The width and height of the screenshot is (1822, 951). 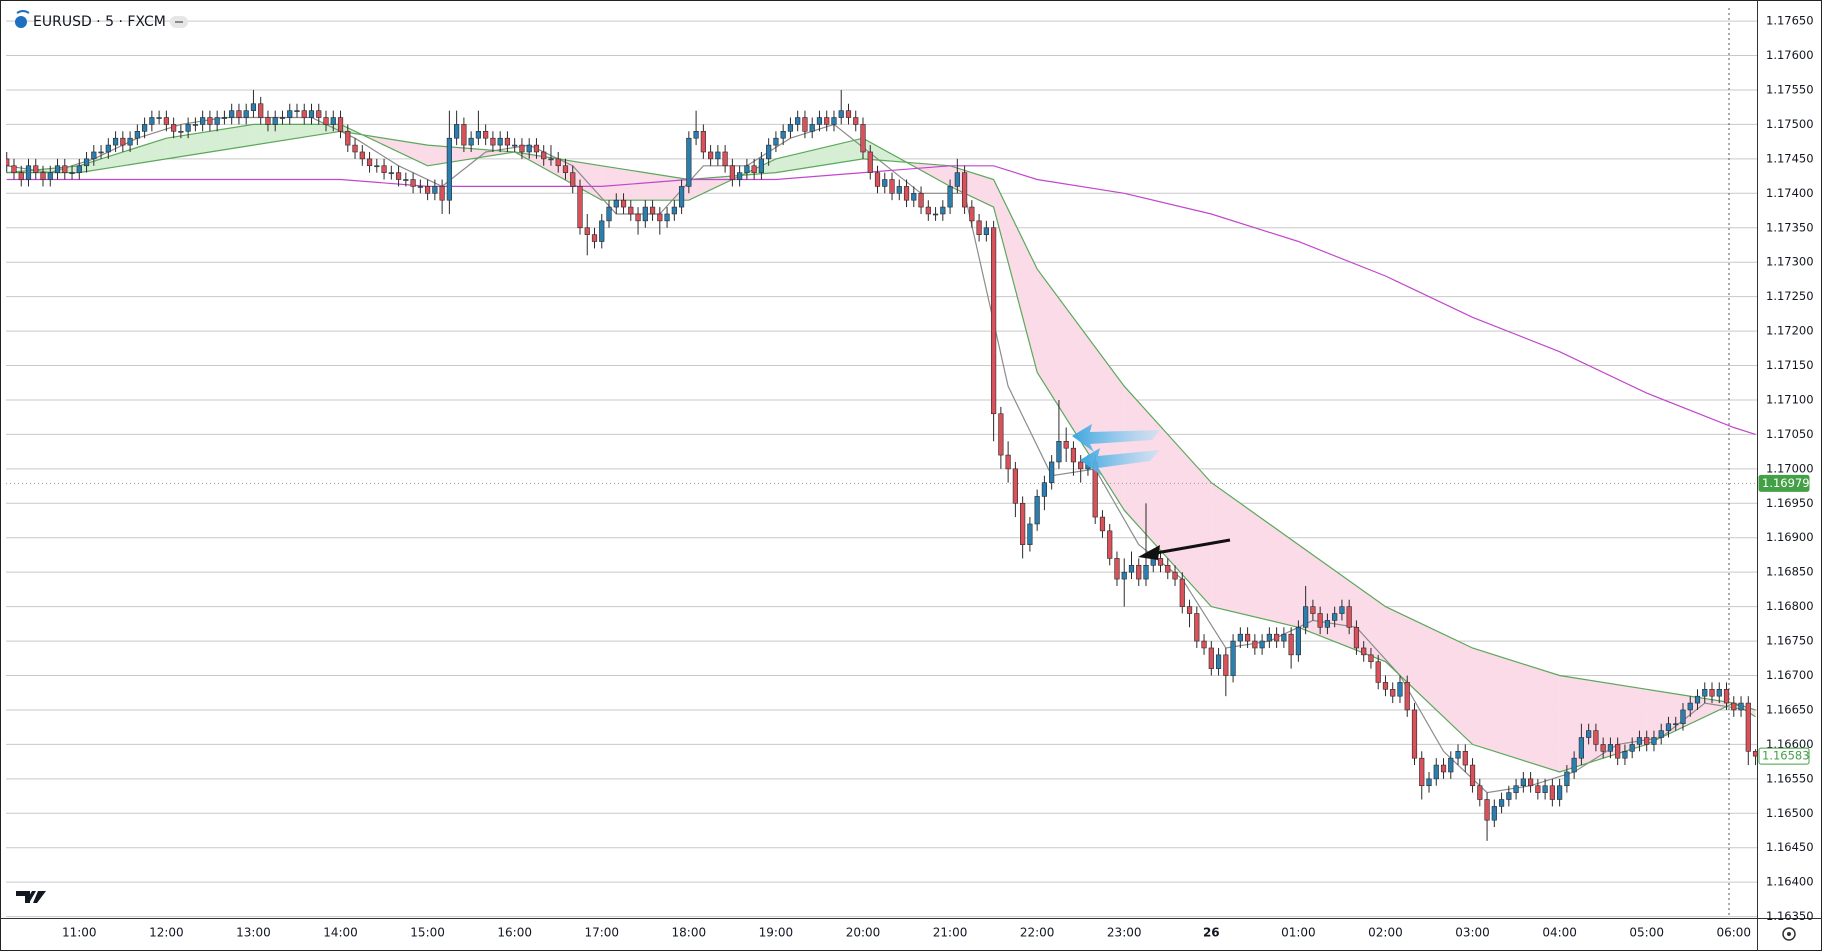 I want to click on y-tick-label: 1.17450, so click(x=1790, y=158).